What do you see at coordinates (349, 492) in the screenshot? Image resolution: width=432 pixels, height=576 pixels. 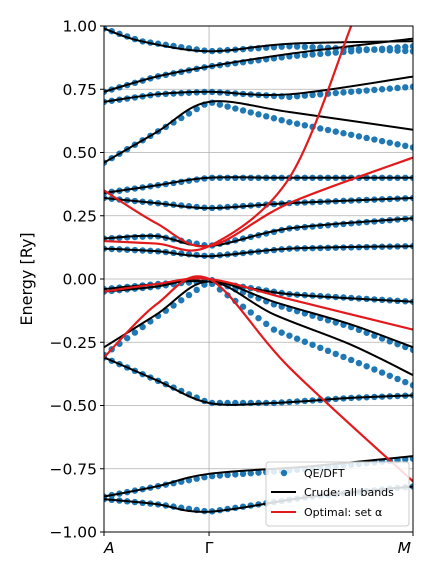 I see `legend-crude-label: Crude: all bands` at bounding box center [349, 492].